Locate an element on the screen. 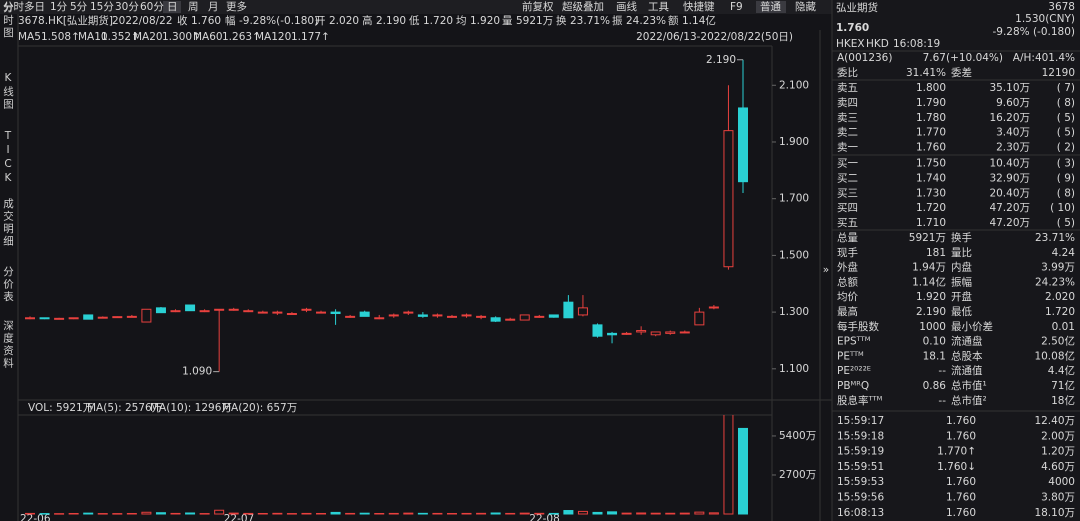 This screenshot has height=521, width=1080. field-value: 2.020 is located at coordinates (344, 21).